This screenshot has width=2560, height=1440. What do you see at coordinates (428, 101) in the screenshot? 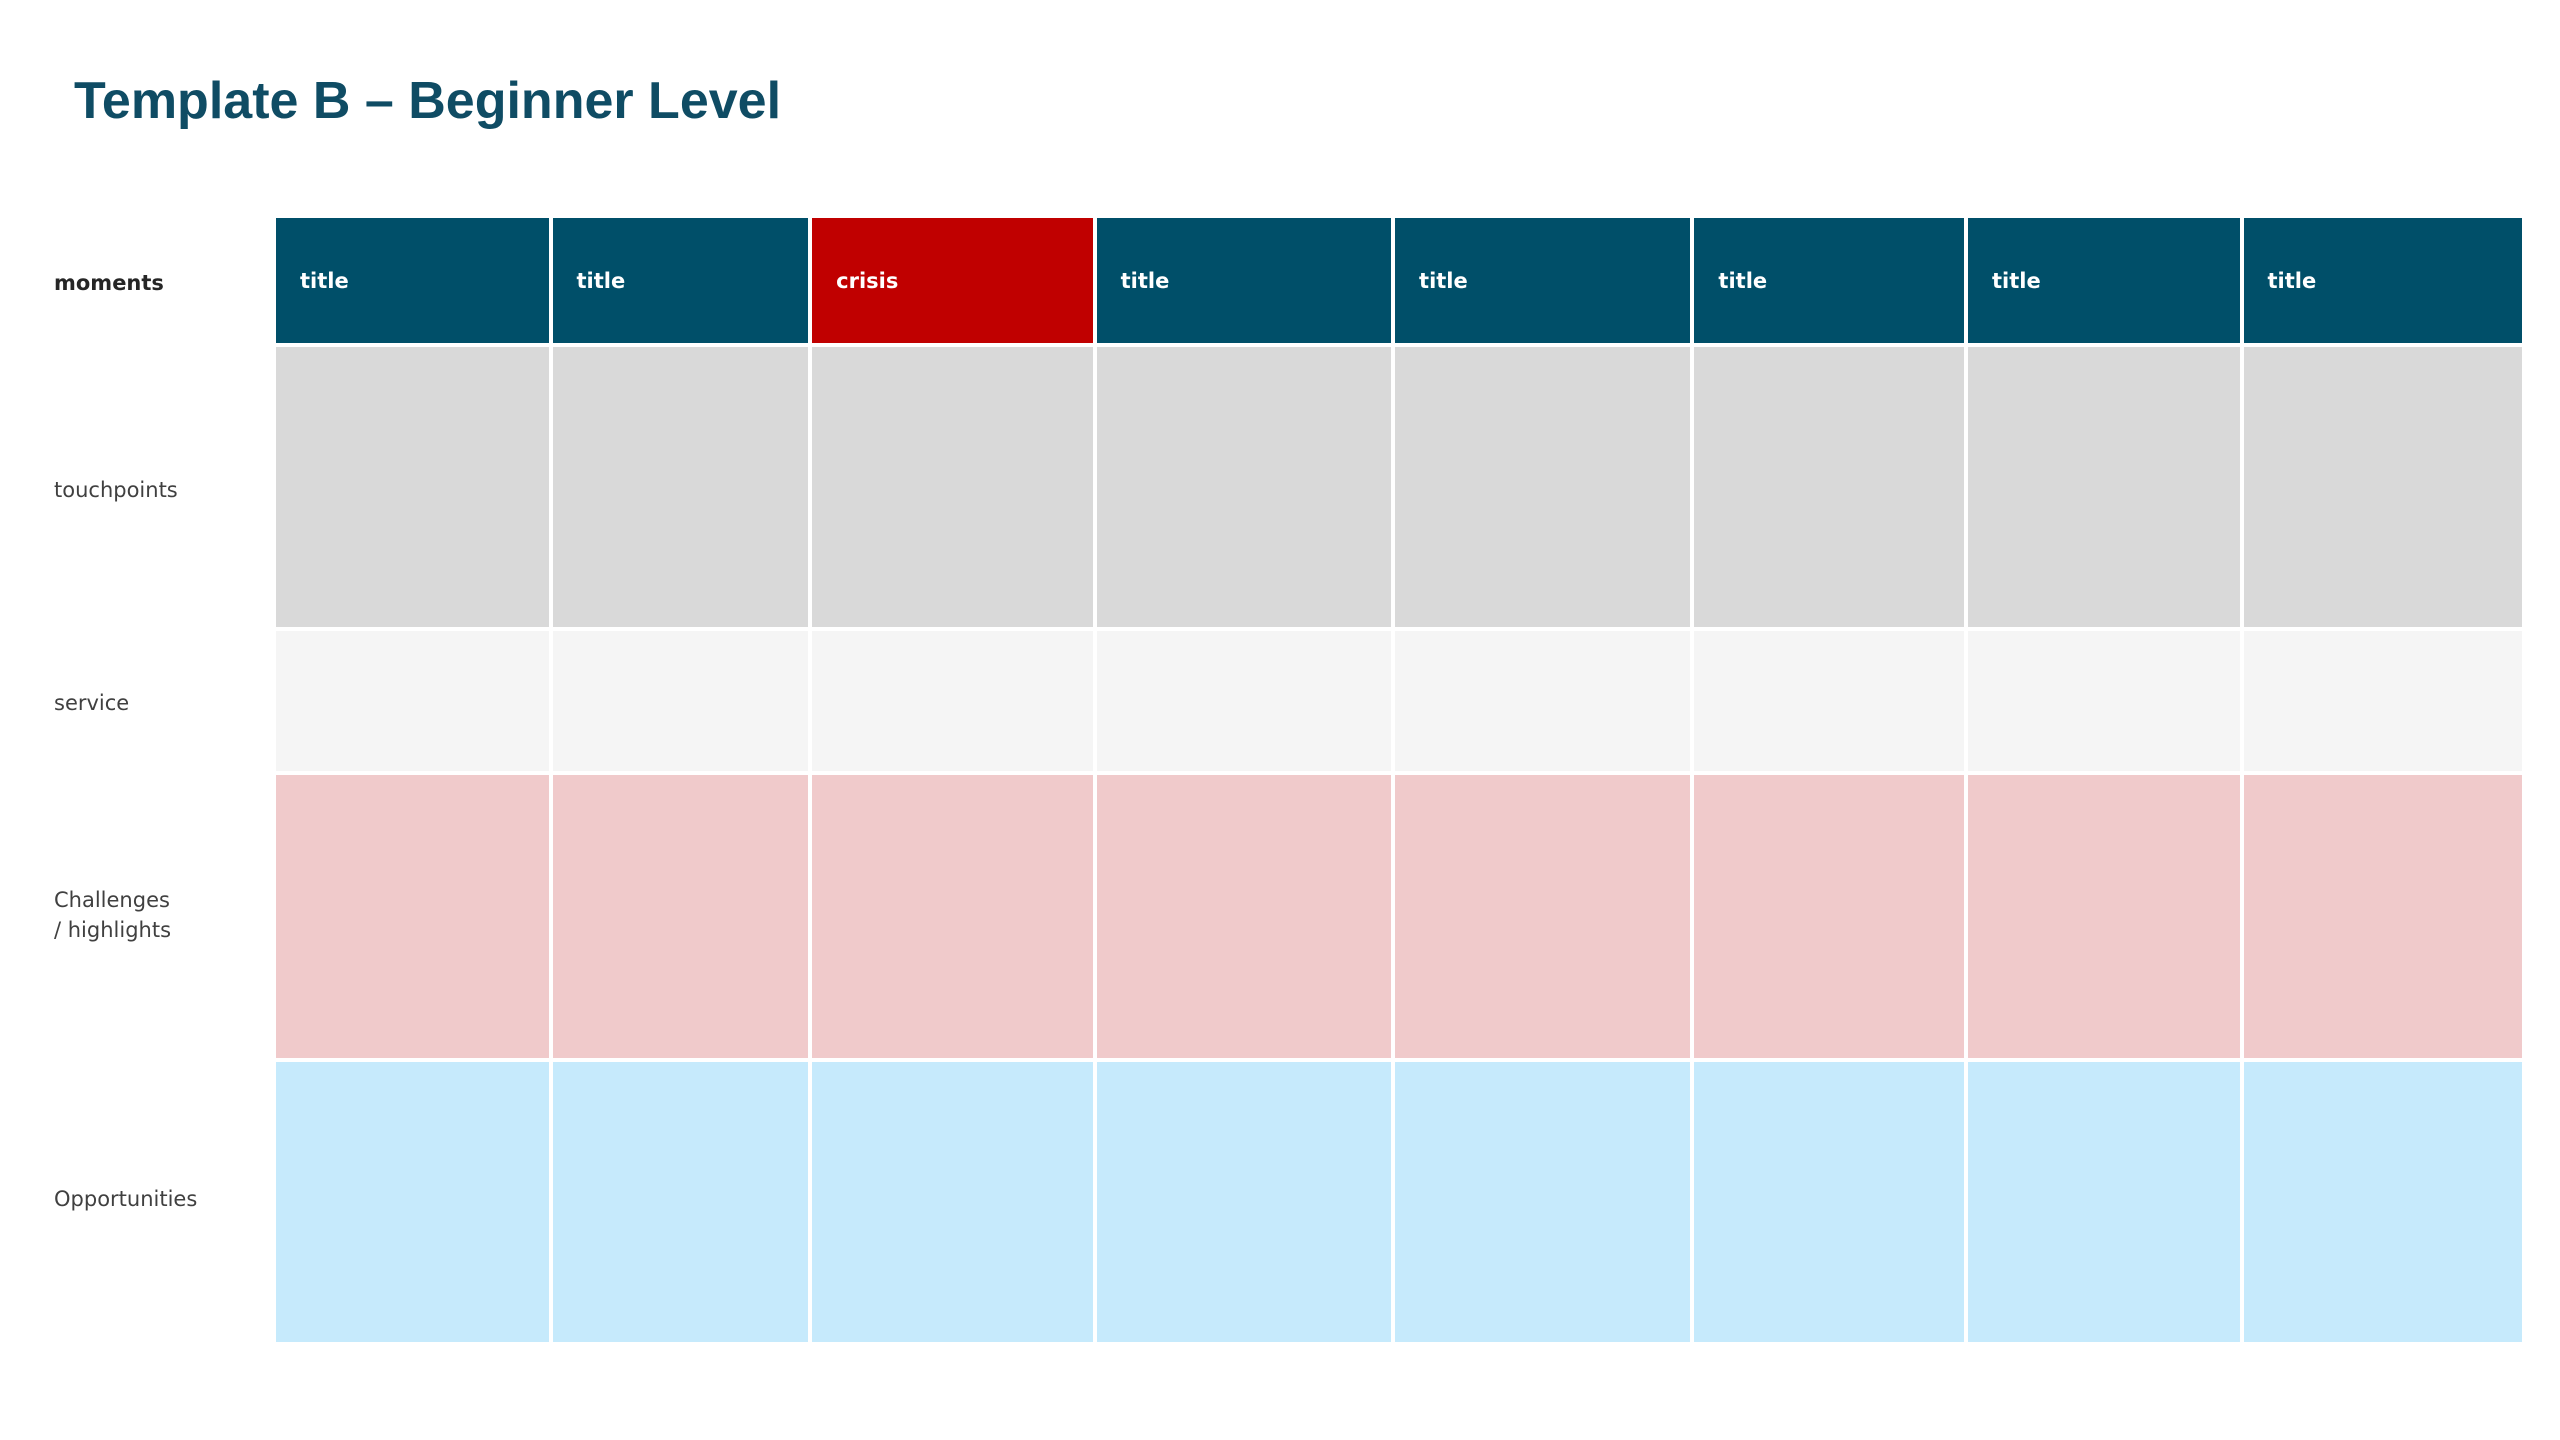
I see `slide-title: Template B – Beginner Level` at bounding box center [428, 101].